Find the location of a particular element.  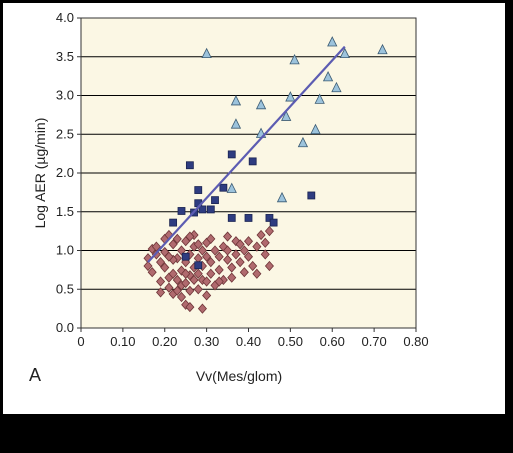

x-tick-label: 0.30 is located at coordinates (206, 341).